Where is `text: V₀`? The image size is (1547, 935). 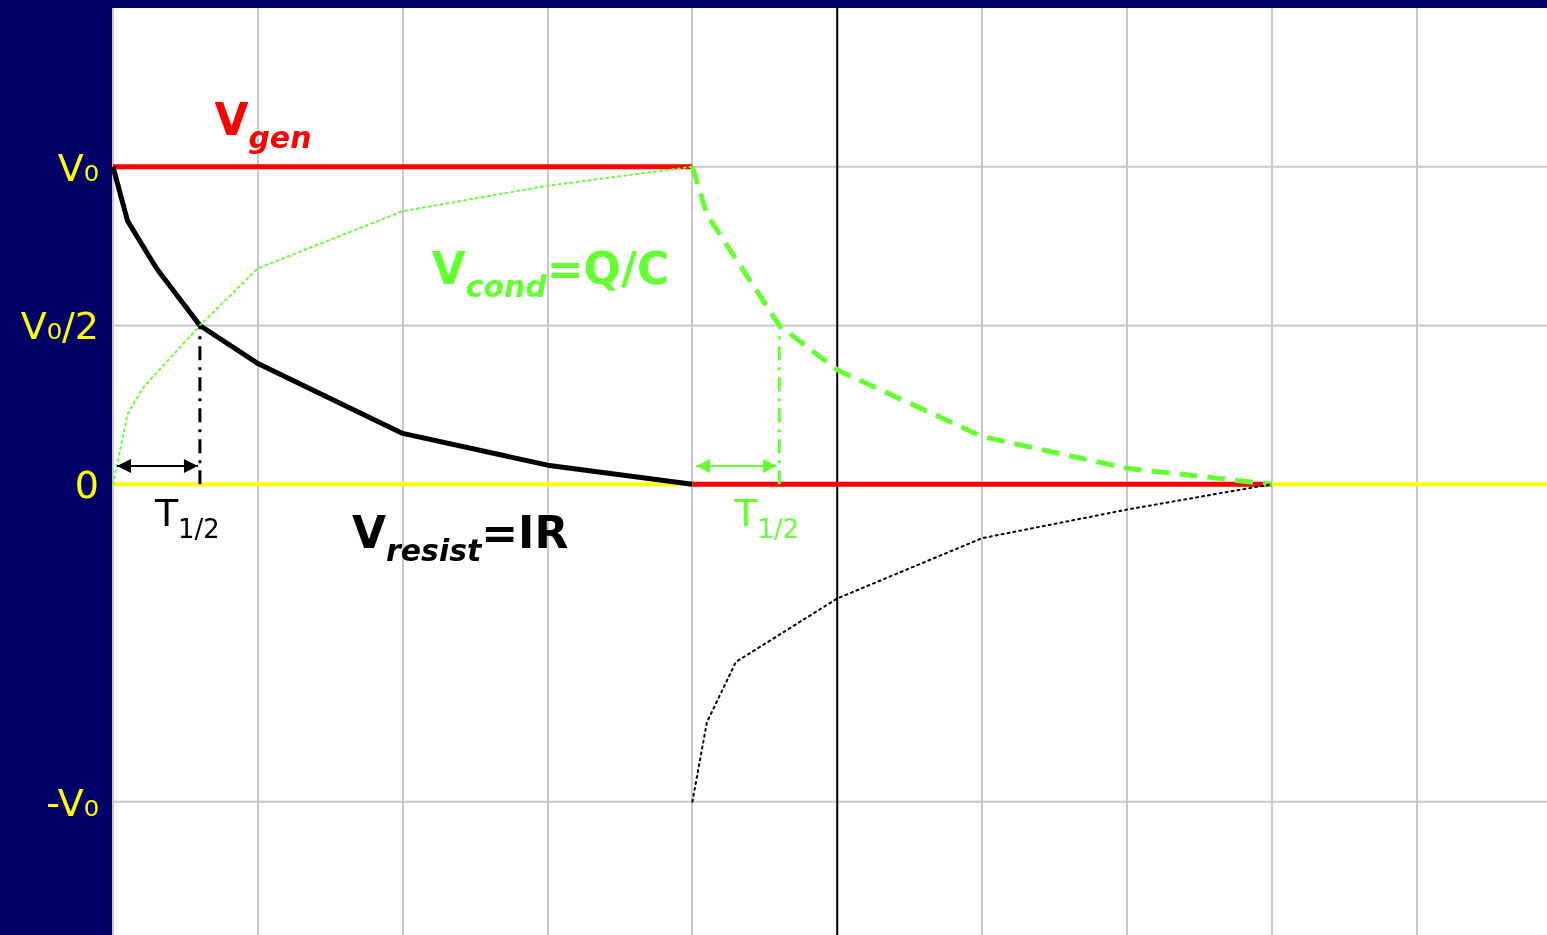 text: V₀ is located at coordinates (78, 167).